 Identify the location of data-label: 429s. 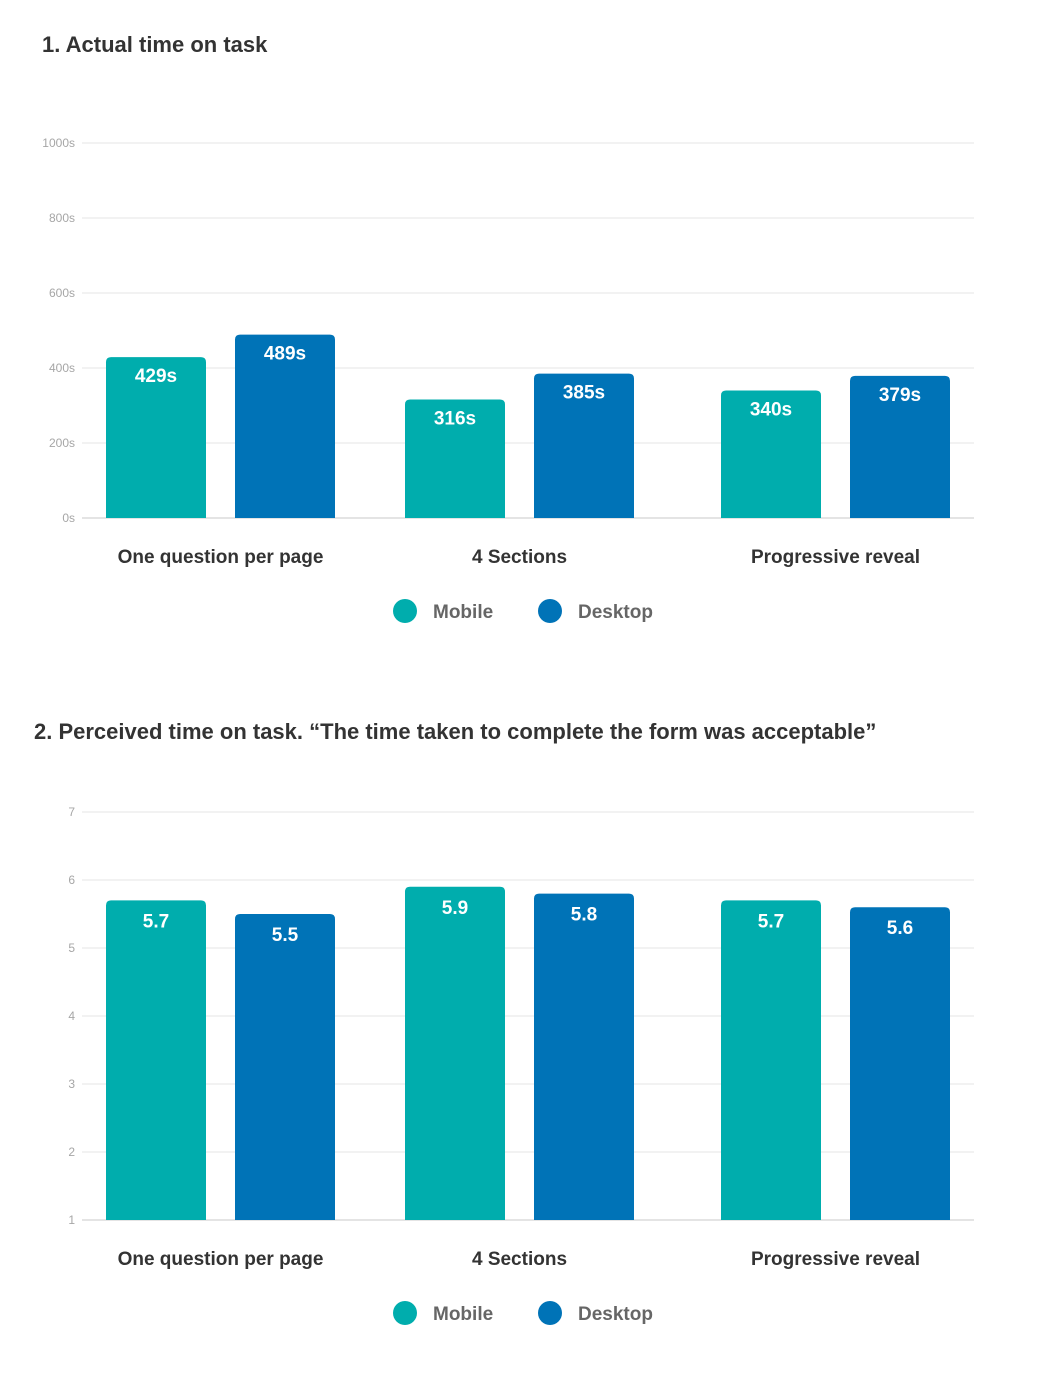
(156, 376).